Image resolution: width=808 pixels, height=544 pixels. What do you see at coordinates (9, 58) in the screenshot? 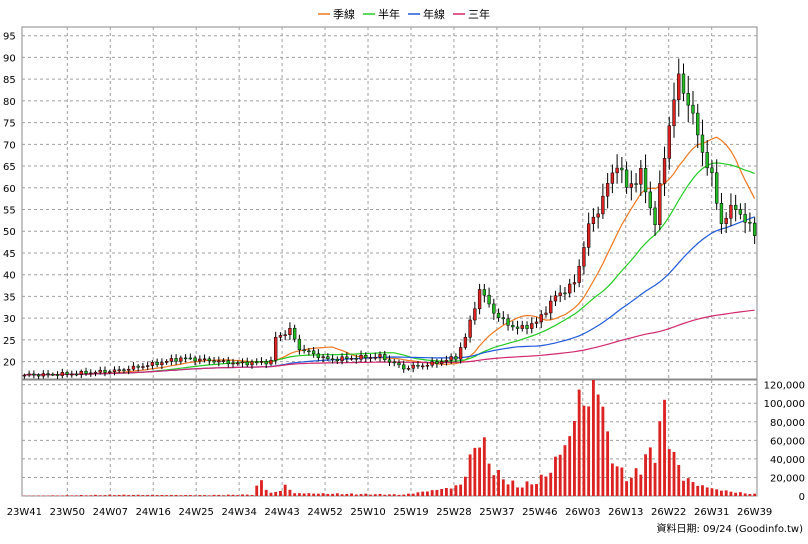
I see `price-tick-label: 90` at bounding box center [9, 58].